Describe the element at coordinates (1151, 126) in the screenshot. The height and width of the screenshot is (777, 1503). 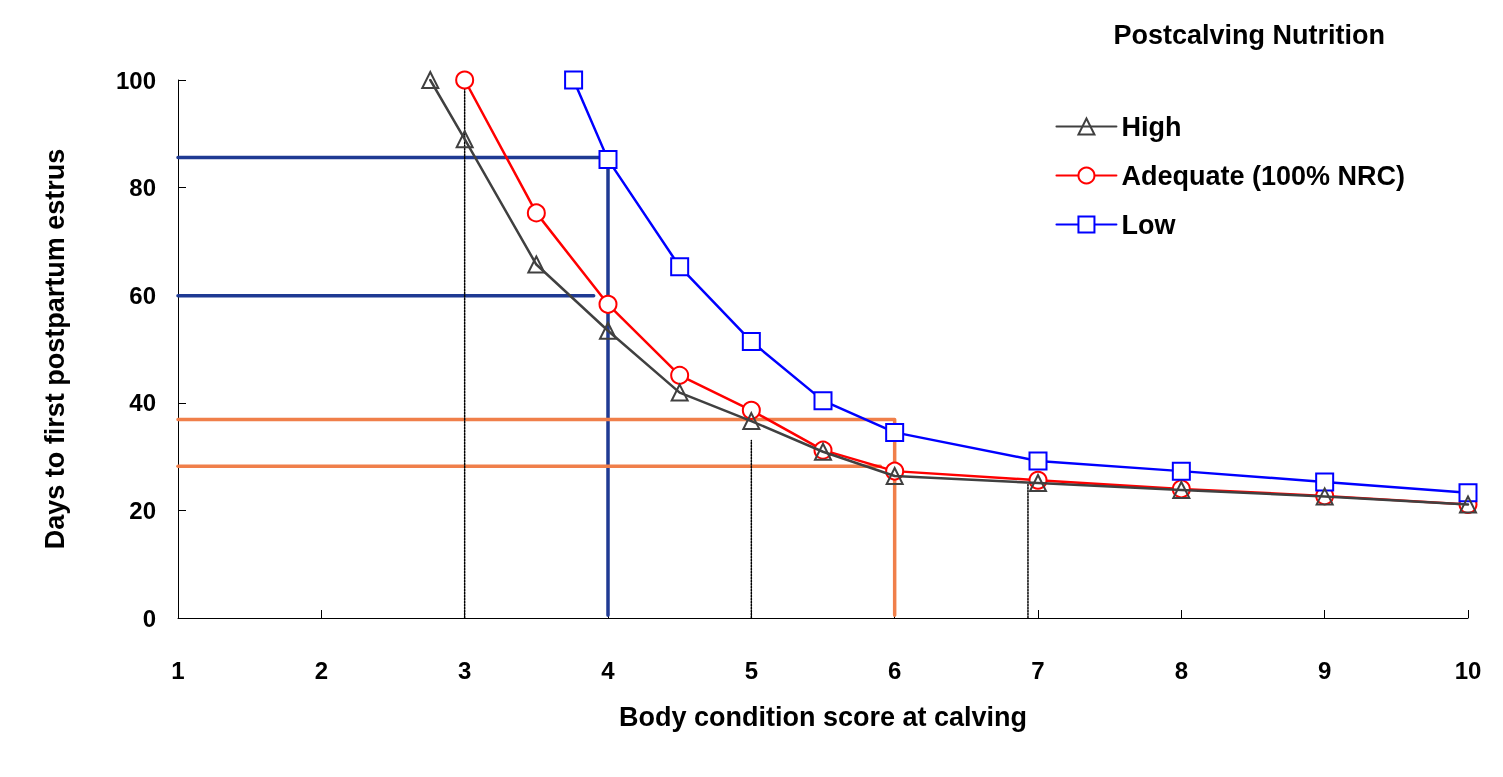
I see `legend-label: High` at that location.